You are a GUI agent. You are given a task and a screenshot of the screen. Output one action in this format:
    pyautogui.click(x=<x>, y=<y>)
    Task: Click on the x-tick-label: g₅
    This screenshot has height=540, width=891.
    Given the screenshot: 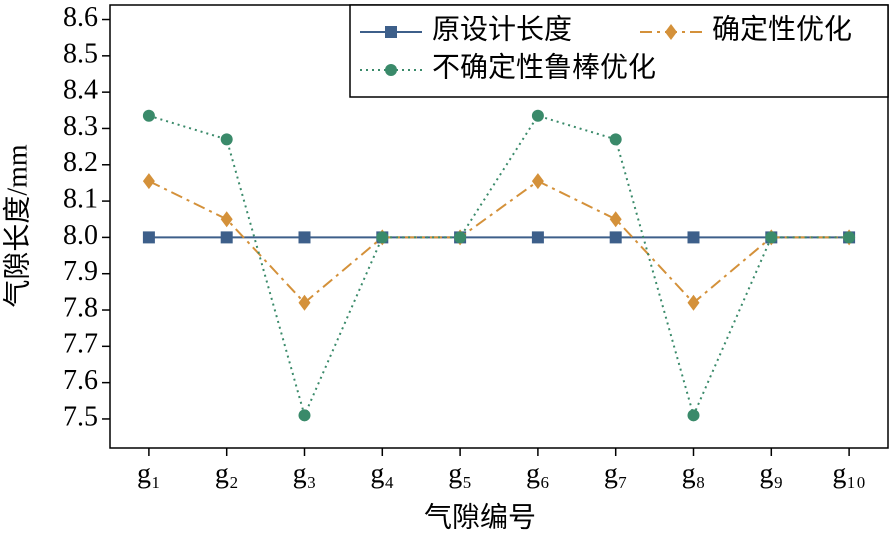 What is the action you would take?
    pyautogui.click(x=460, y=473)
    